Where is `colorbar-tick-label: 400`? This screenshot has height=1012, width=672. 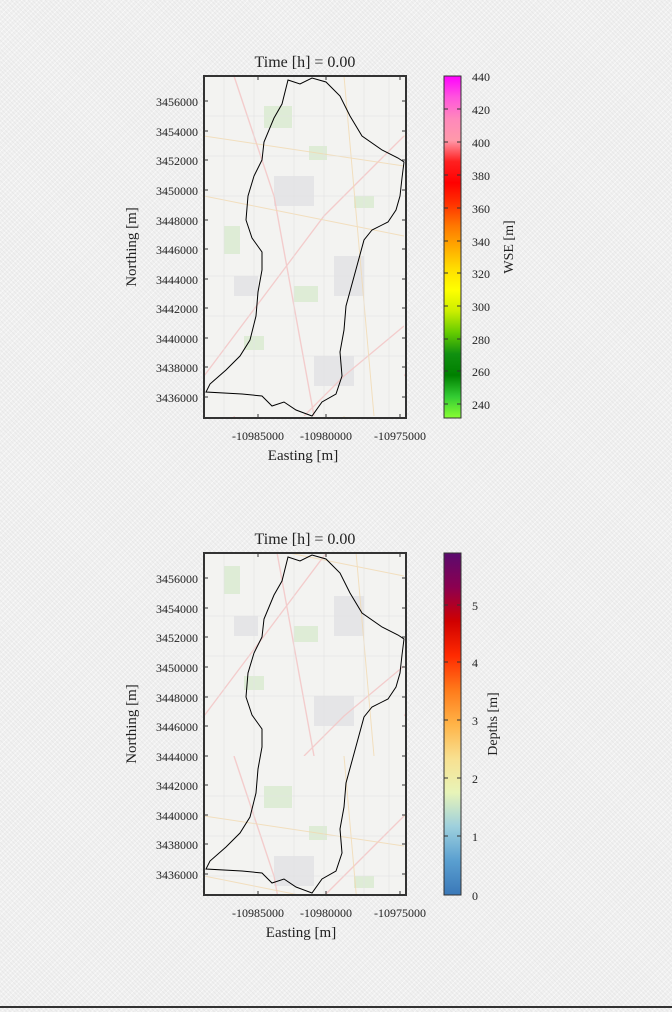 colorbar-tick-label: 400 is located at coordinates (481, 143).